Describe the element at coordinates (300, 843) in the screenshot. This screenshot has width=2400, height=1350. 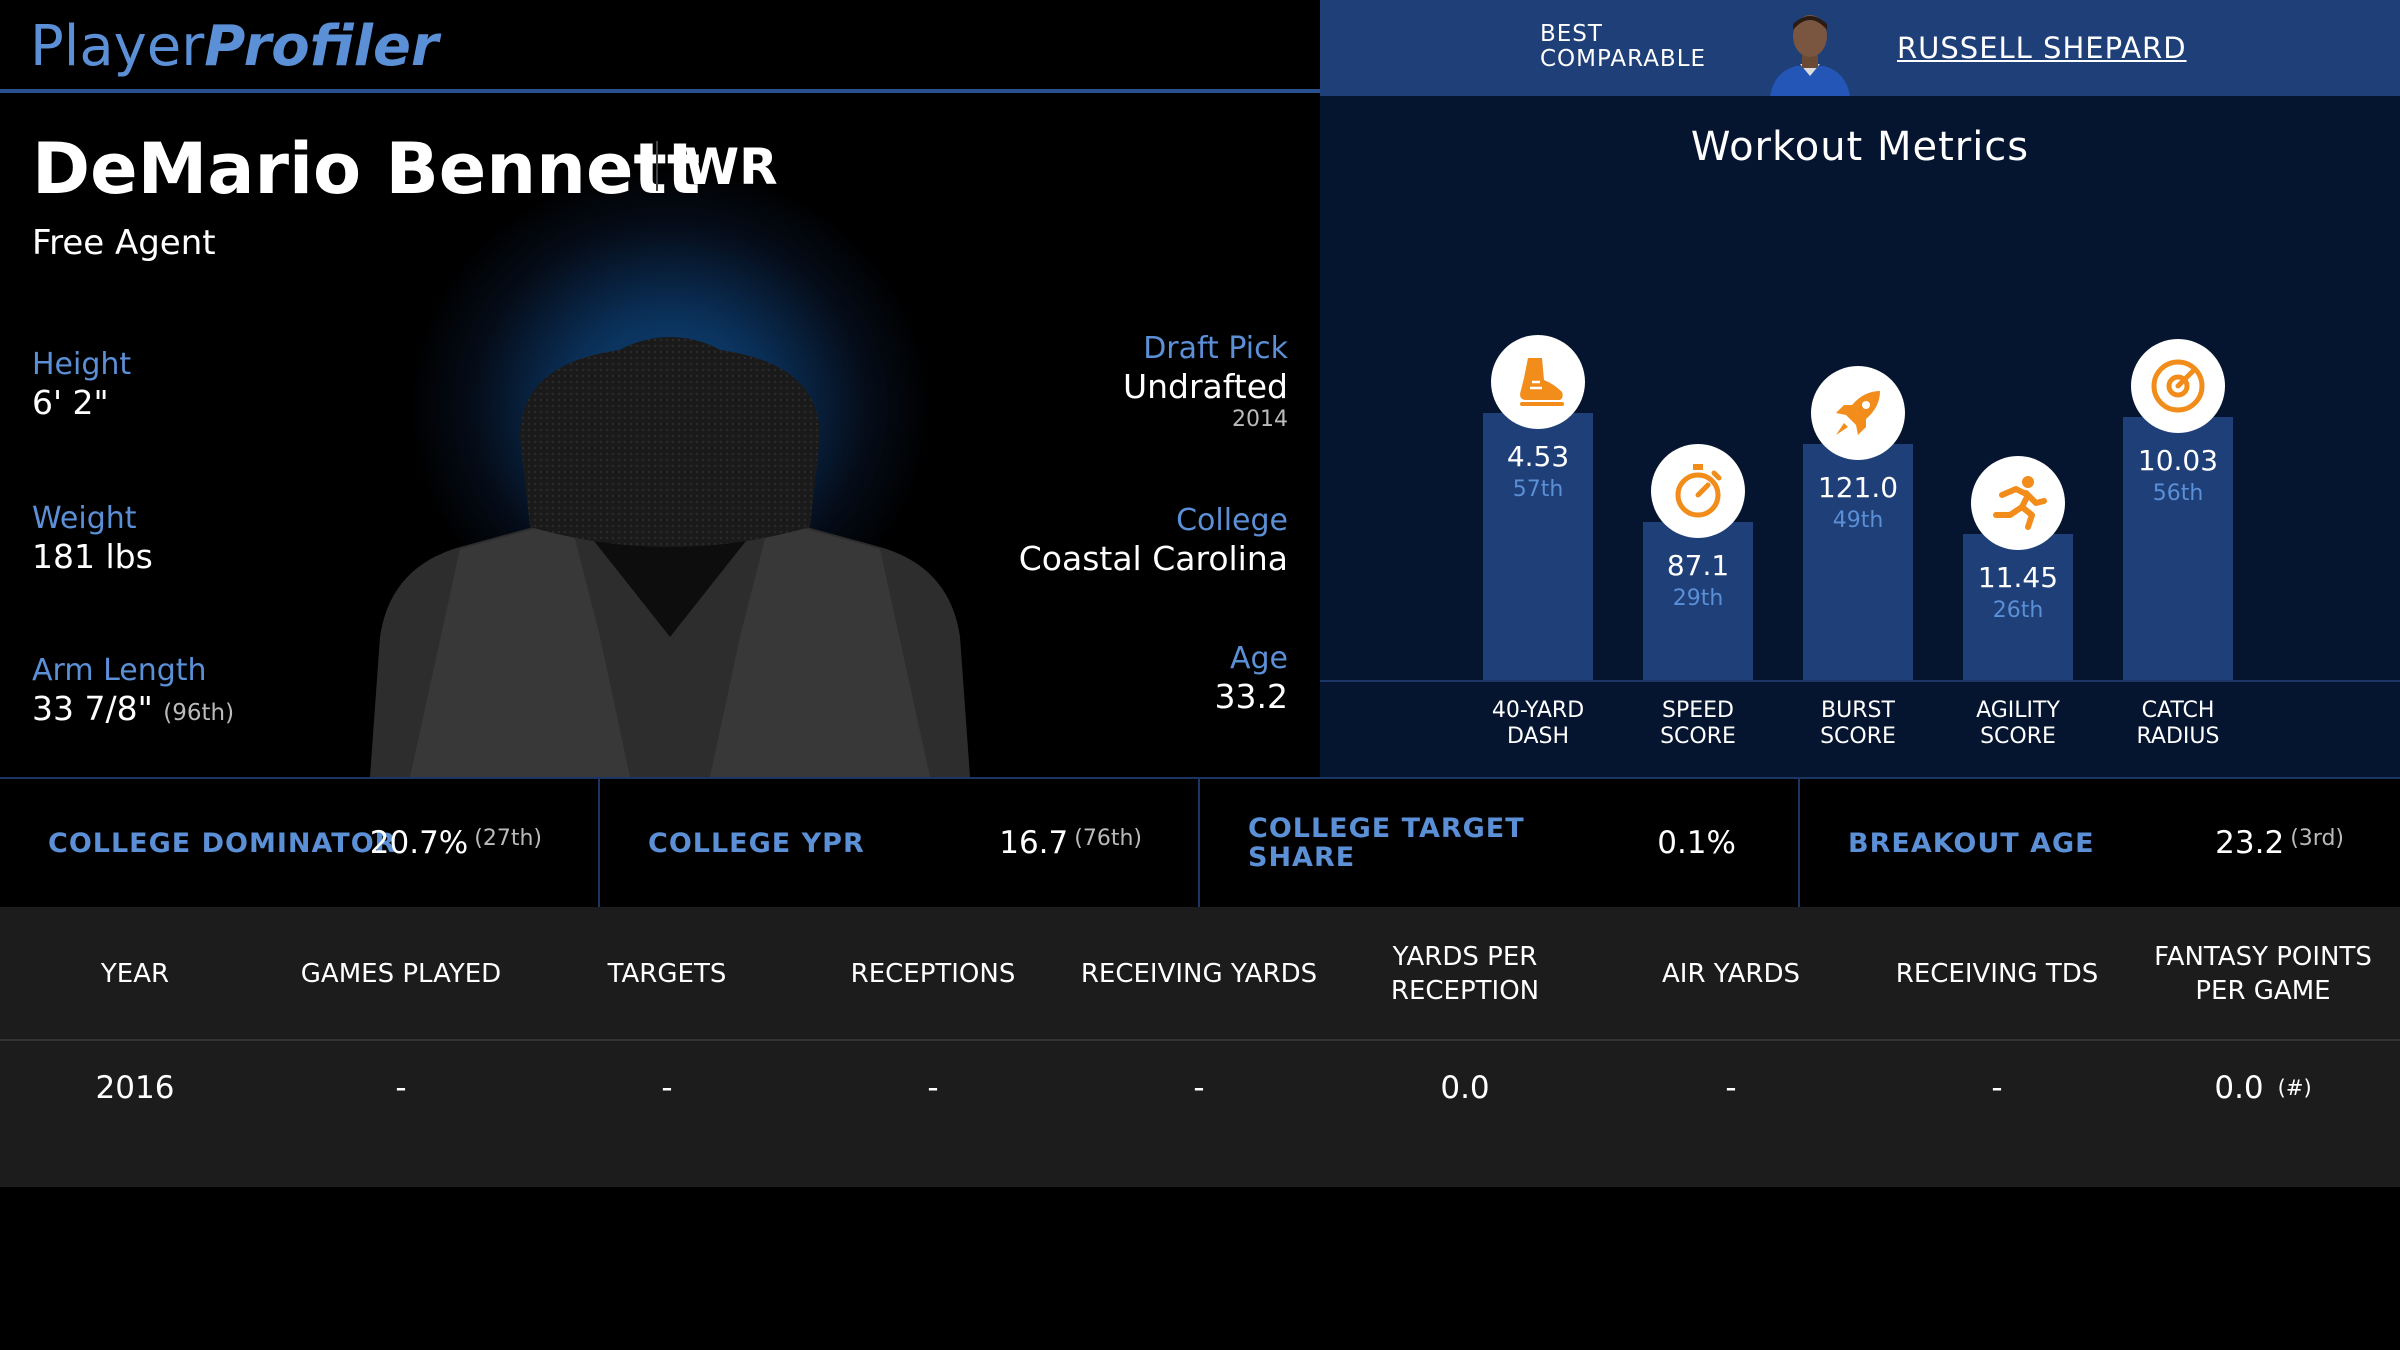
I see `college-dominator-cell: College Dominator 20.7% (27th)` at that location.